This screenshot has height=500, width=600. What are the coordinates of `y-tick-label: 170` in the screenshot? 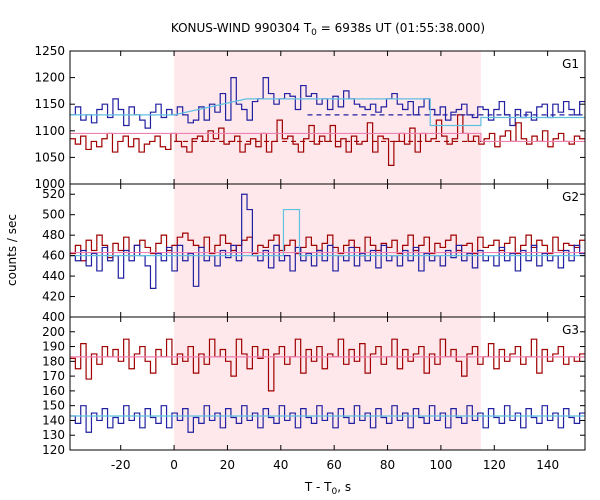 It's located at (53, 376).